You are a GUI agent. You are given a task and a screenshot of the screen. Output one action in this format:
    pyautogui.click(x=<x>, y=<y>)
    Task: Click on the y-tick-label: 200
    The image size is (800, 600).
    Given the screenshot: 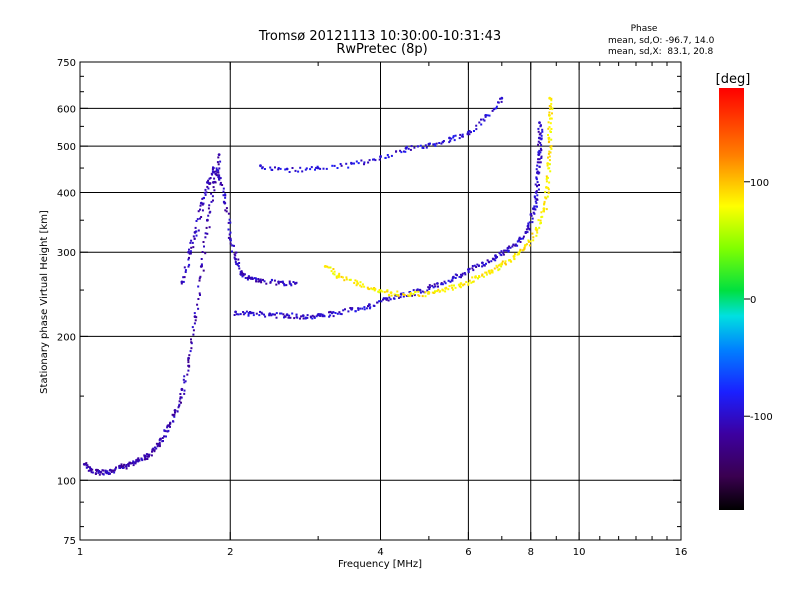 What is the action you would take?
    pyautogui.click(x=66, y=337)
    